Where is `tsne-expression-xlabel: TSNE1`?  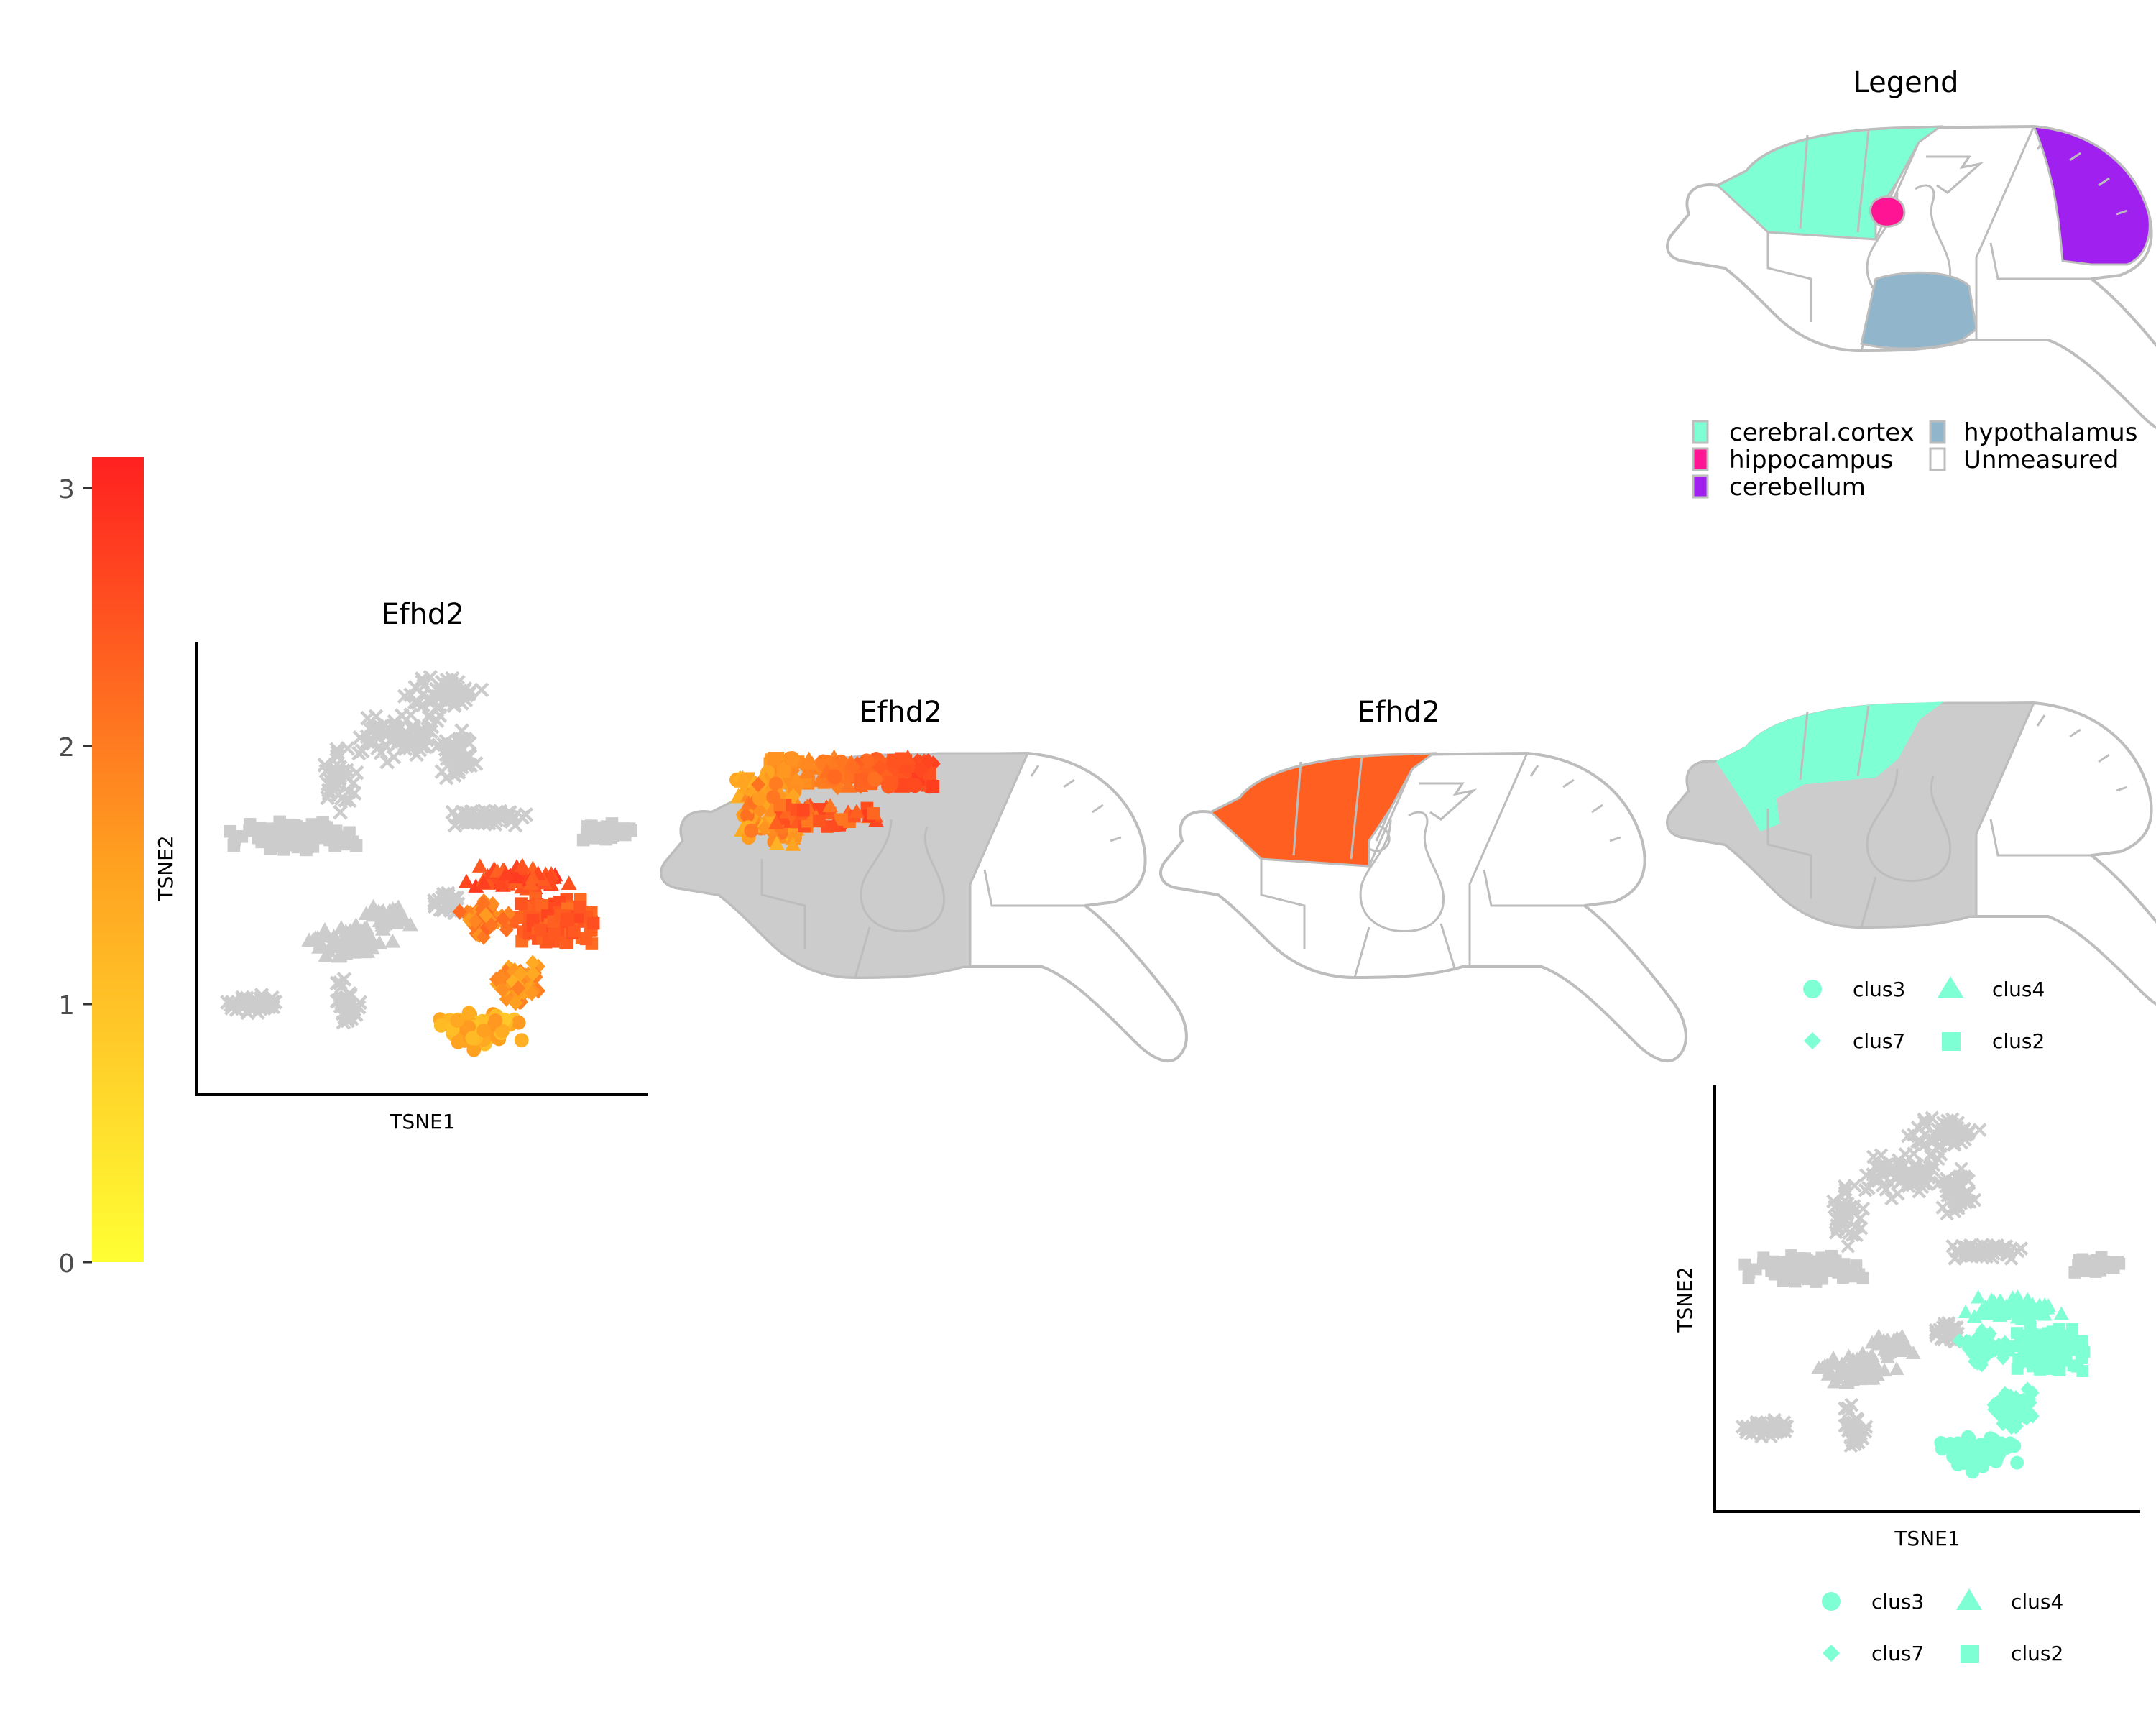 tsne-expression-xlabel: TSNE1 is located at coordinates (422, 1121).